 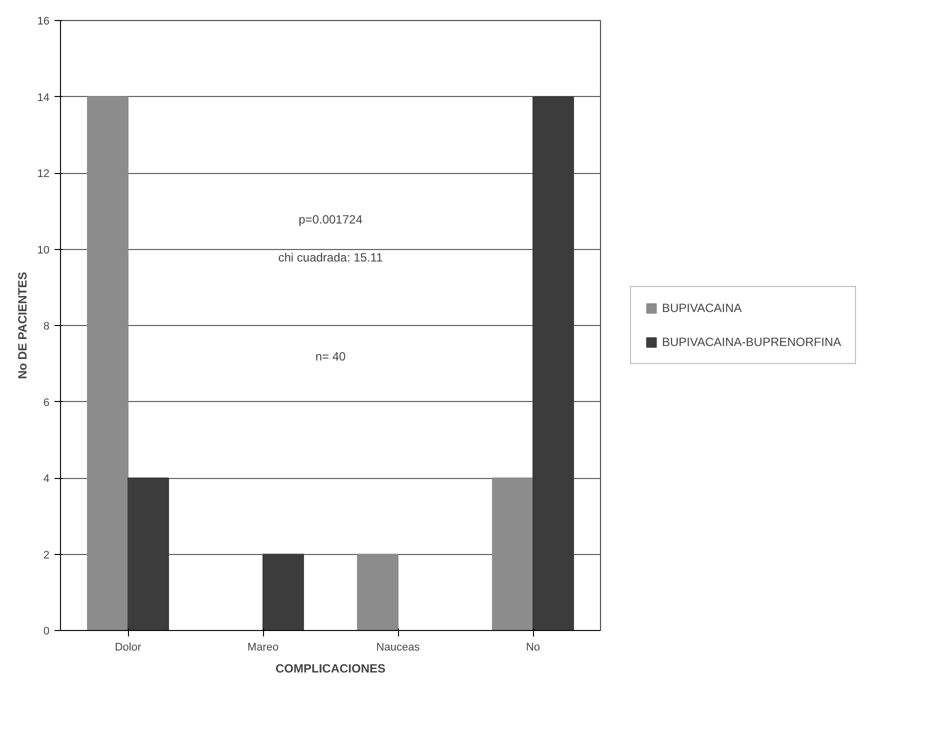 What do you see at coordinates (46, 632) in the screenshot?
I see `y-tick-label: 0` at bounding box center [46, 632].